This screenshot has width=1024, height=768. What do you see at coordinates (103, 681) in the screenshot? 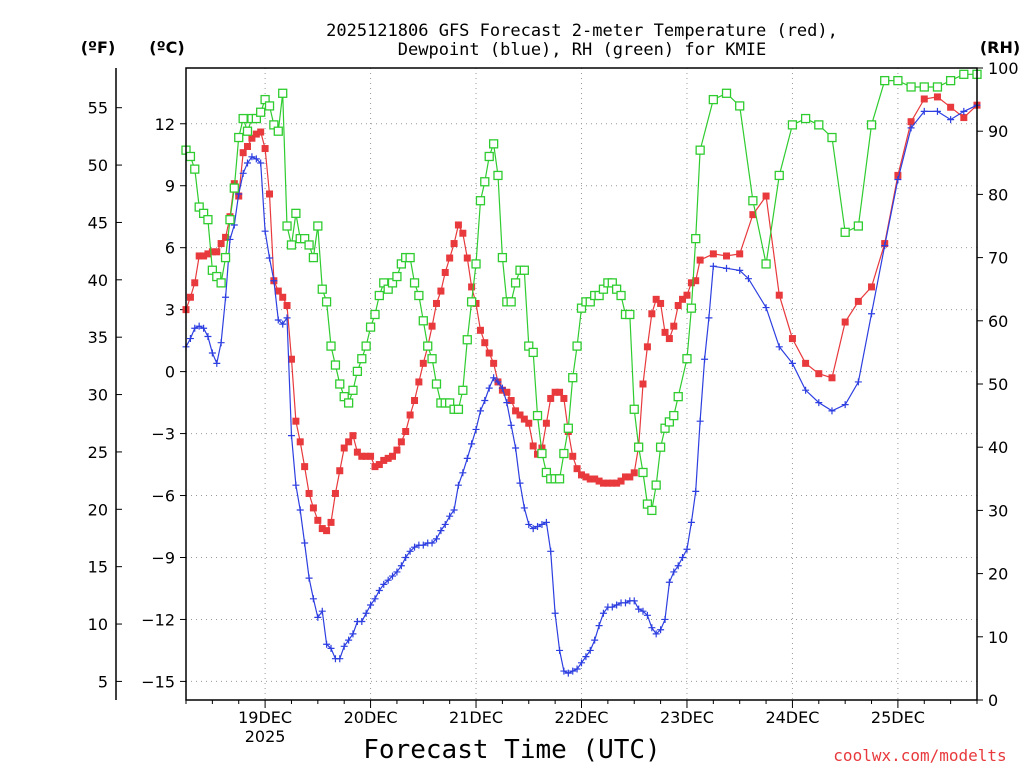
I see `fahrenheit-tick-label: 5` at bounding box center [103, 681].